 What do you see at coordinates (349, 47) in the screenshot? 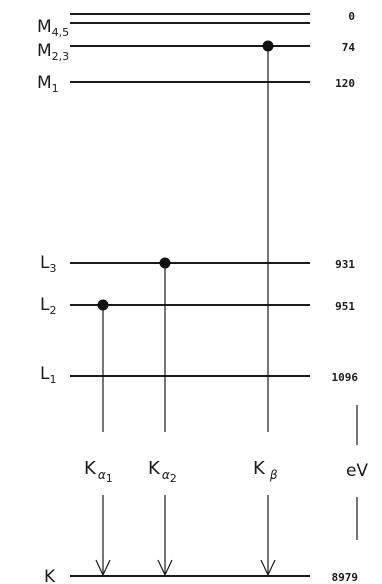
I see `energy-value-m23: 74` at bounding box center [349, 47].